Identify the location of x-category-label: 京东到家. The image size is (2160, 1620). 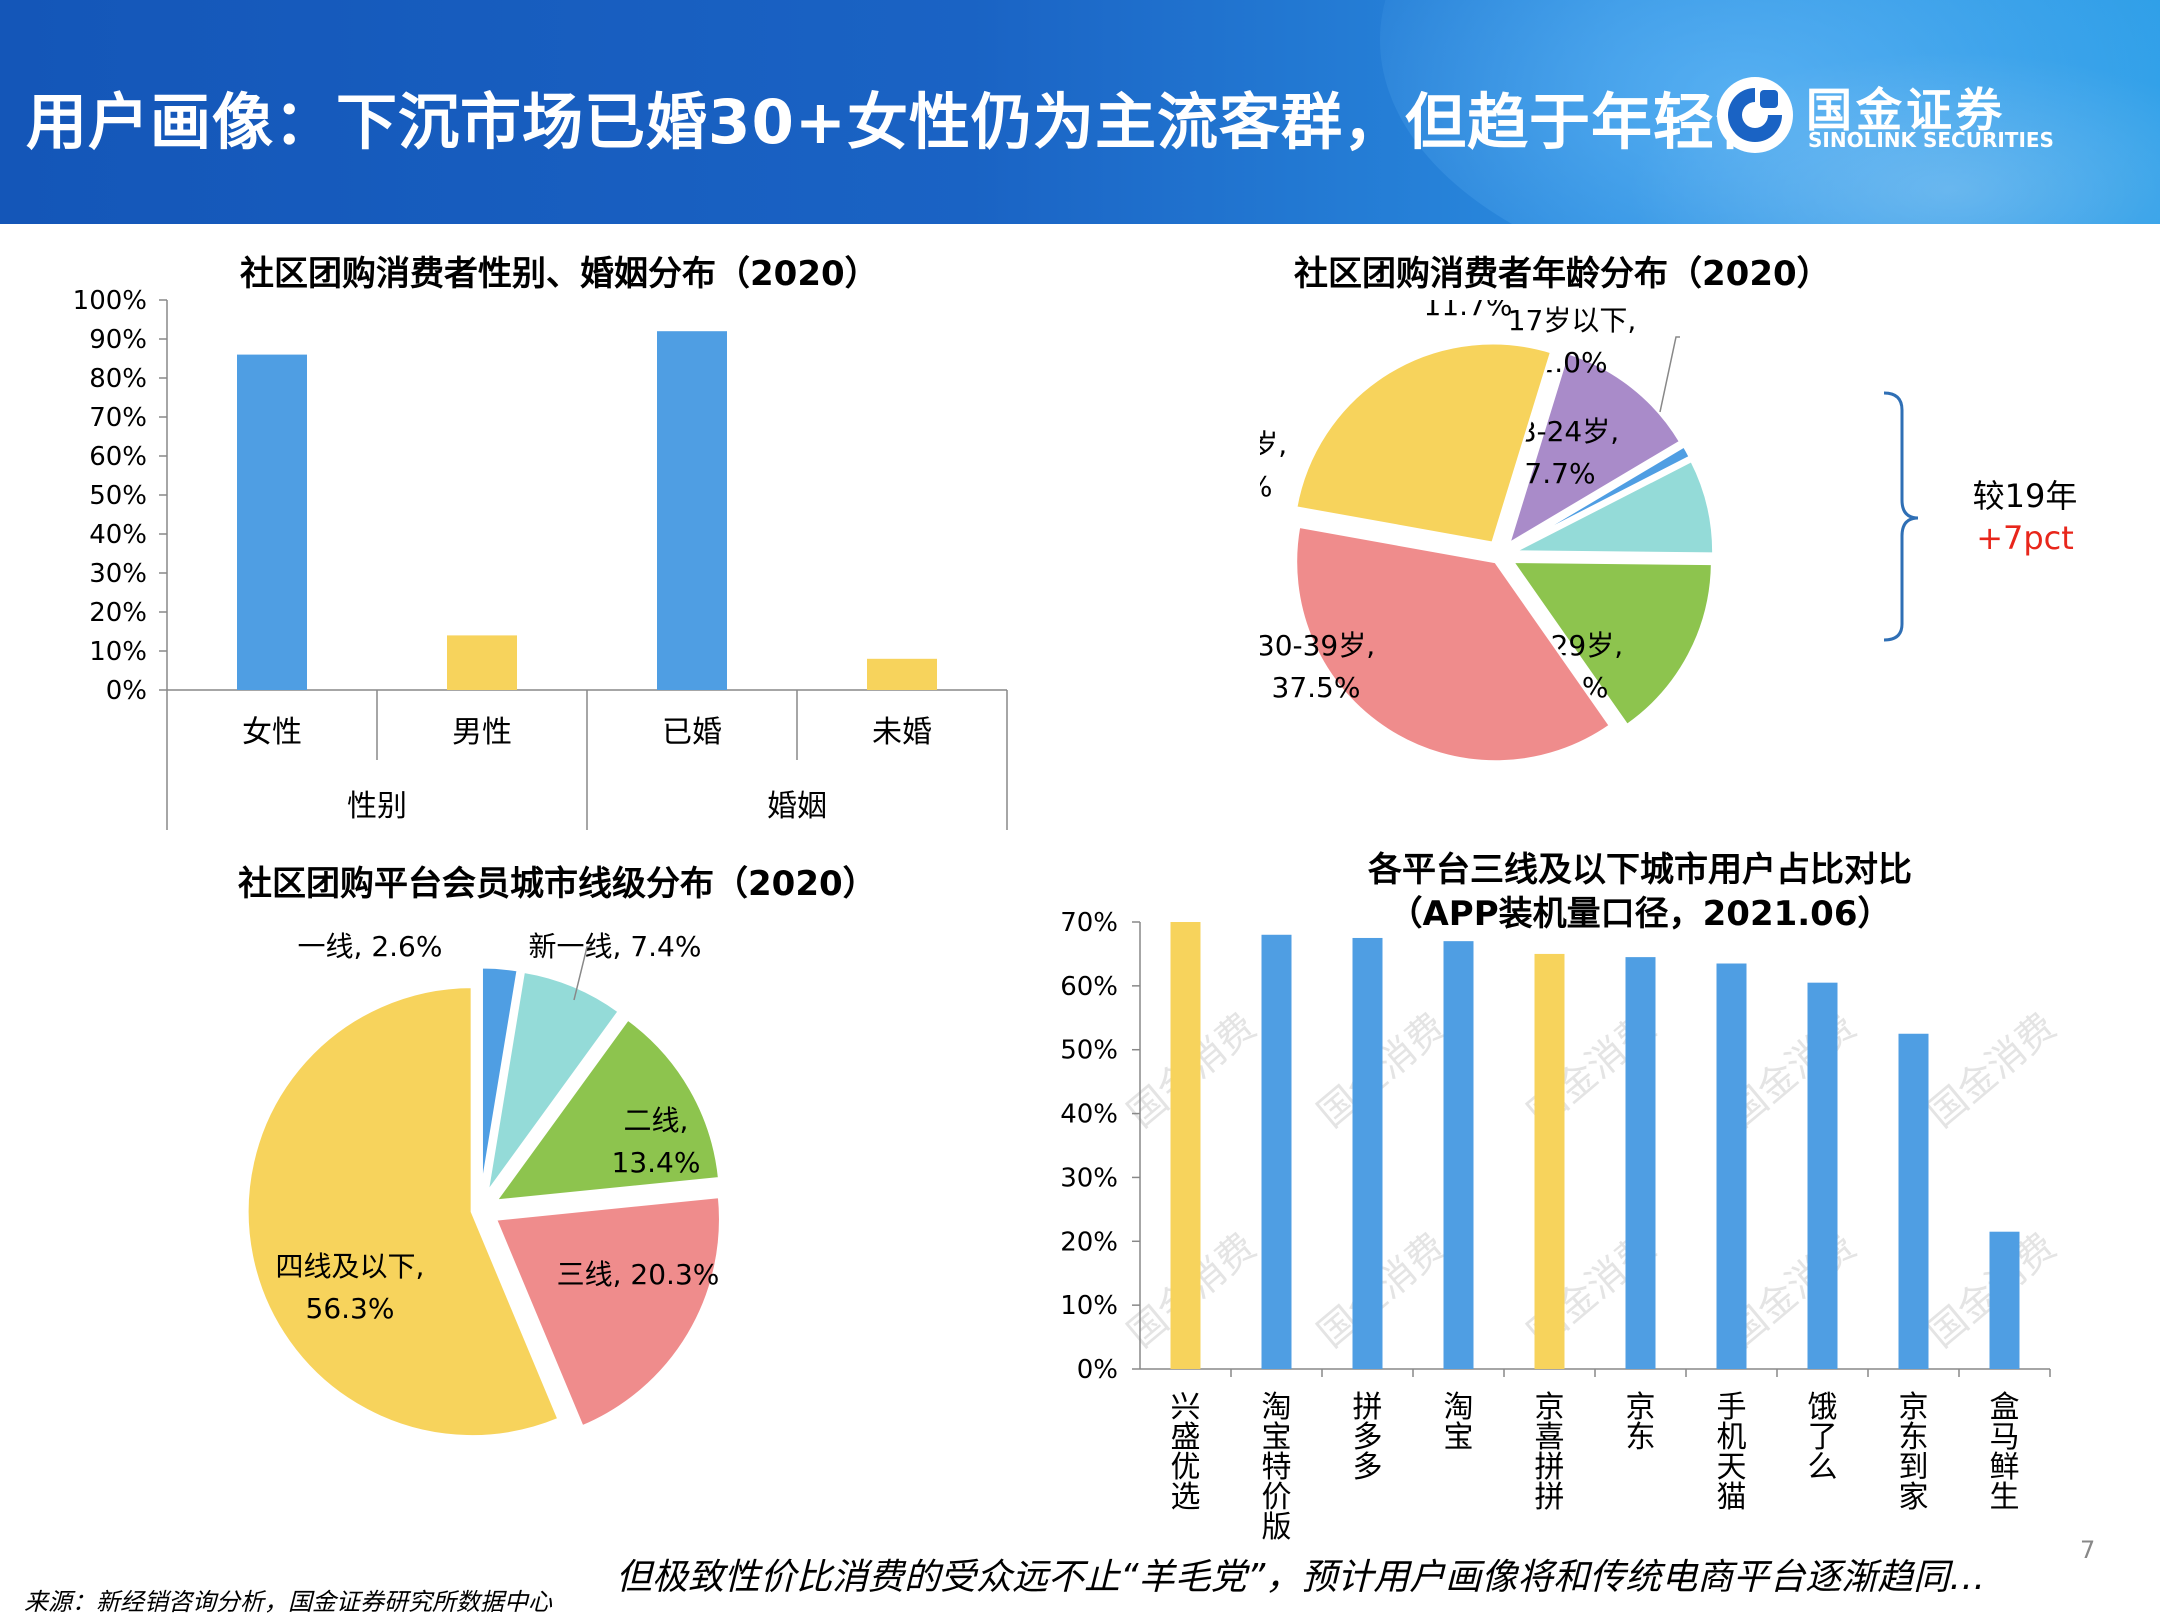
(1914, 1452).